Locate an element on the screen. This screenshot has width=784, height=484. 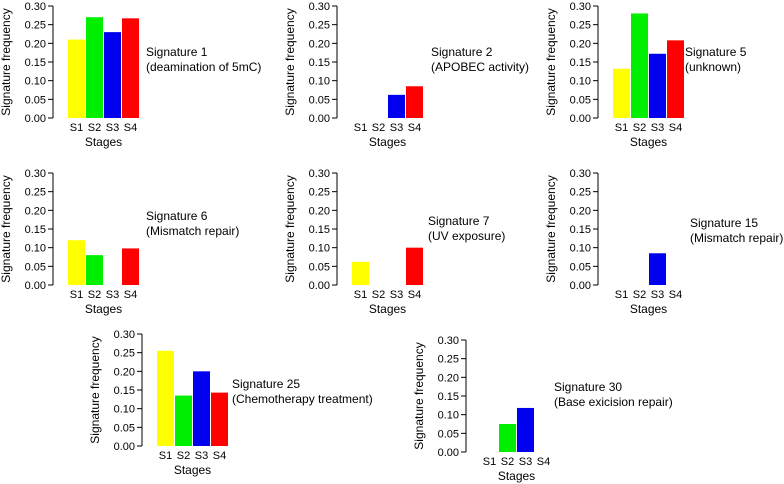
signature-description: (Base exicision repair) is located at coordinates (613, 402).